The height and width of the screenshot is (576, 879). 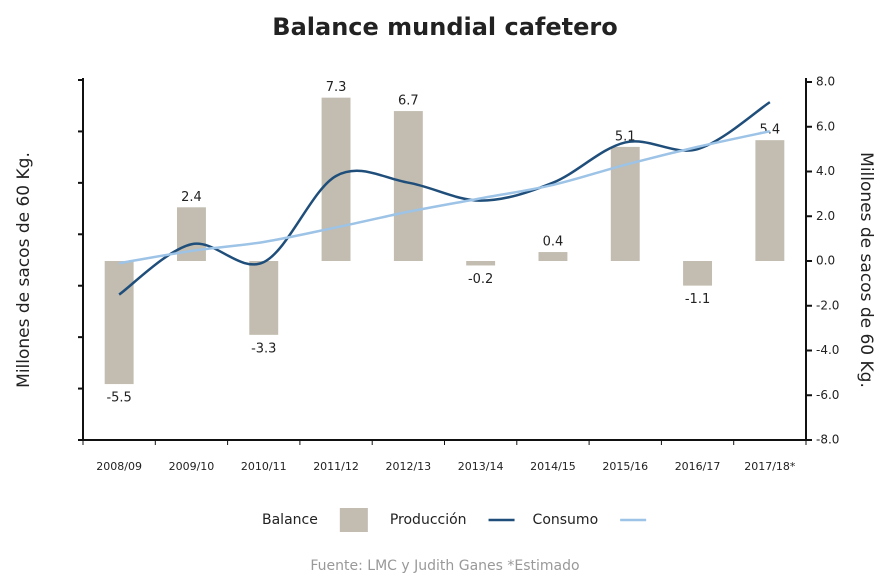 I want to click on x-tick-label: 2013/14, so click(x=481, y=466).